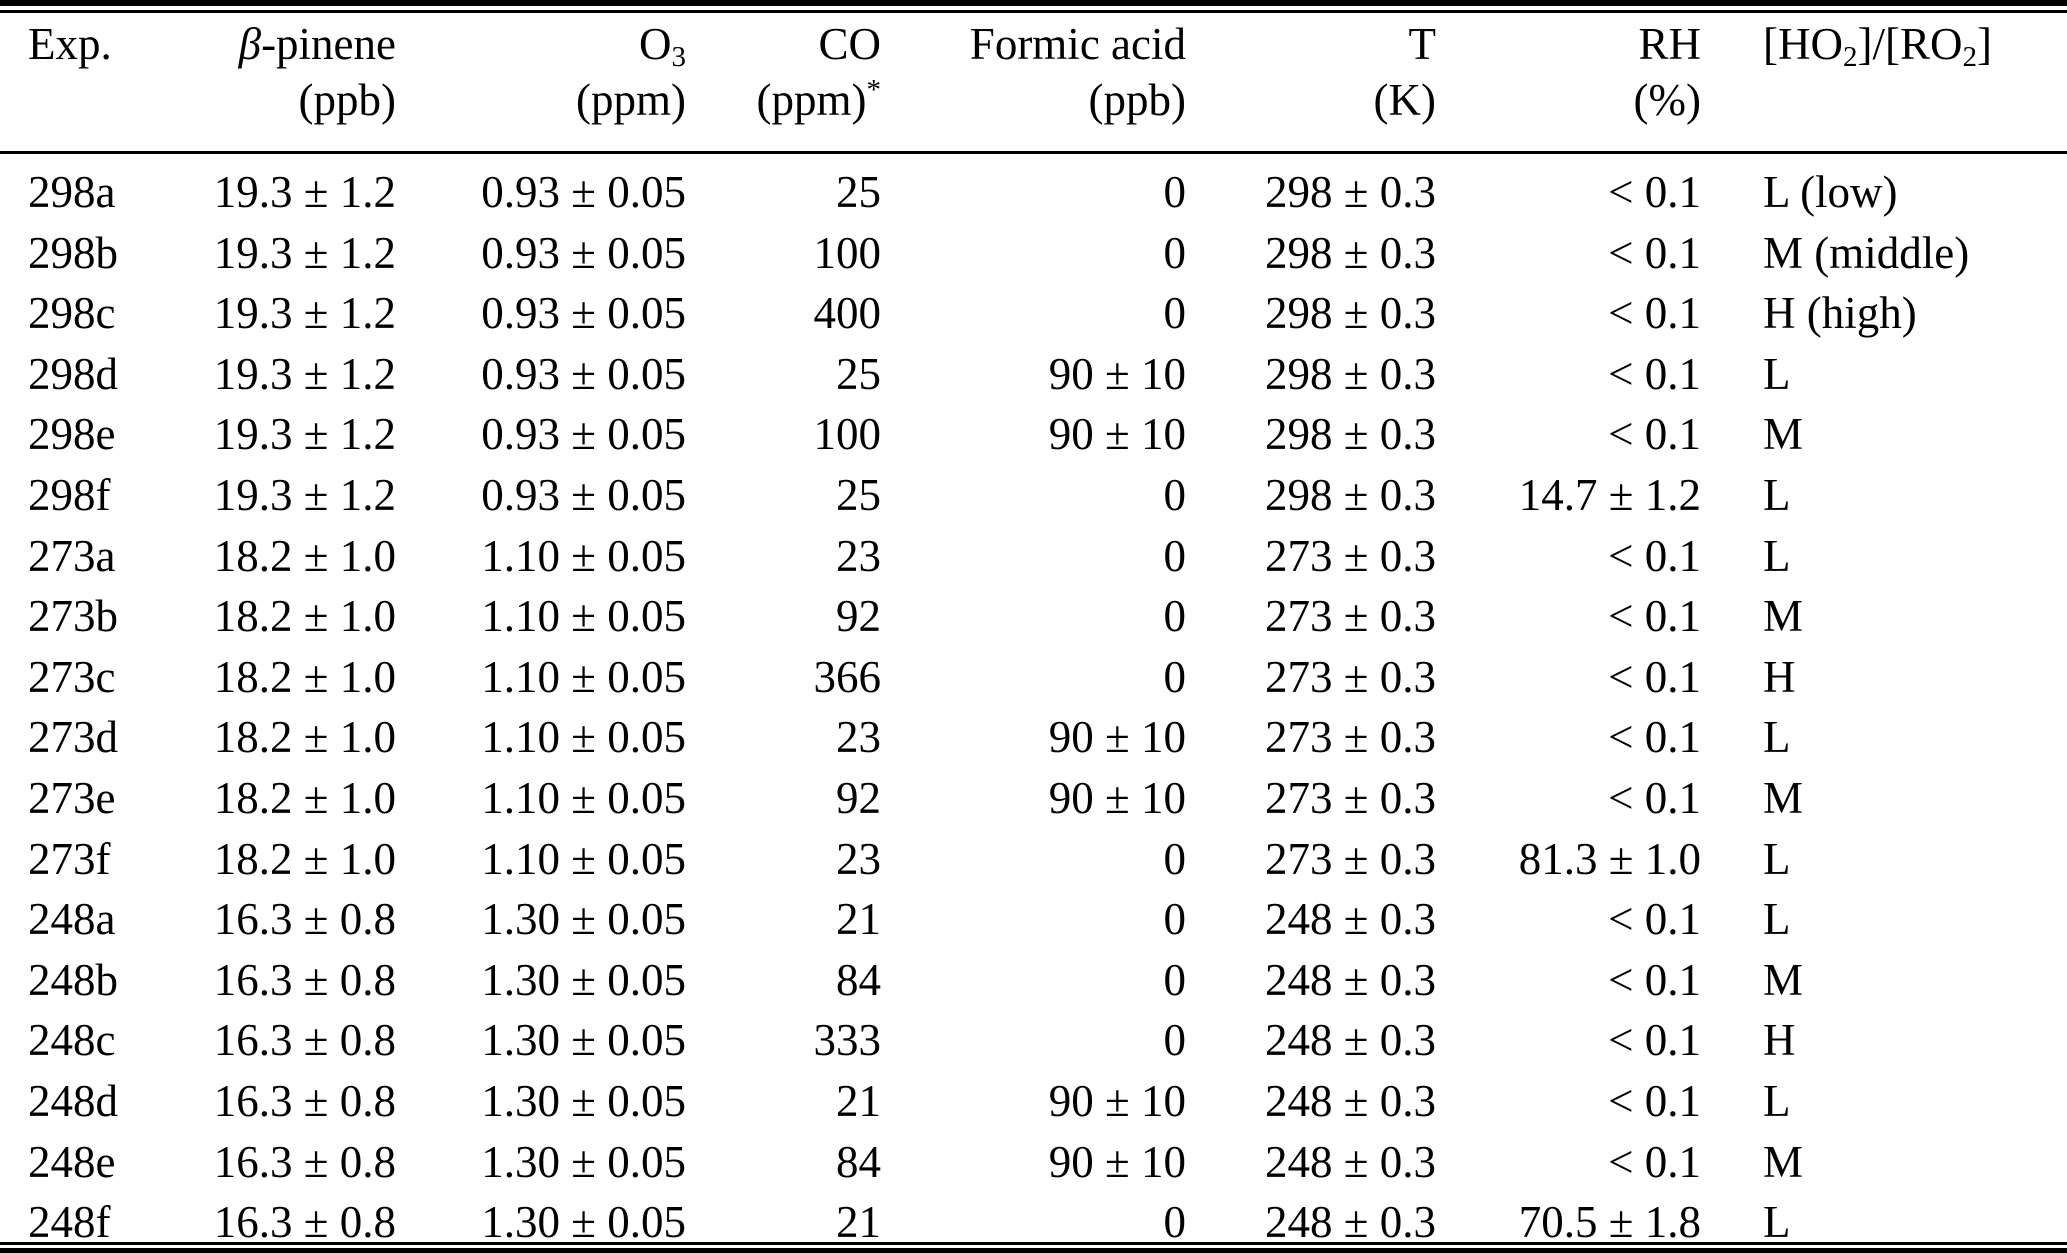  I want to click on table-rule-bottom-thick, so click(1033, 1250).